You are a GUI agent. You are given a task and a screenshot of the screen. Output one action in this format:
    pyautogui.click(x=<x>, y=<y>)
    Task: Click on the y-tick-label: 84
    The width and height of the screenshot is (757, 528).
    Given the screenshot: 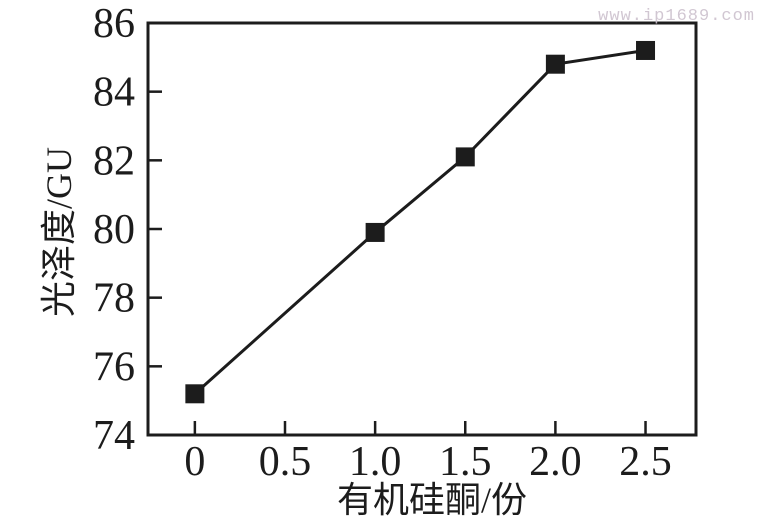 What is the action you would take?
    pyautogui.click(x=114, y=93)
    